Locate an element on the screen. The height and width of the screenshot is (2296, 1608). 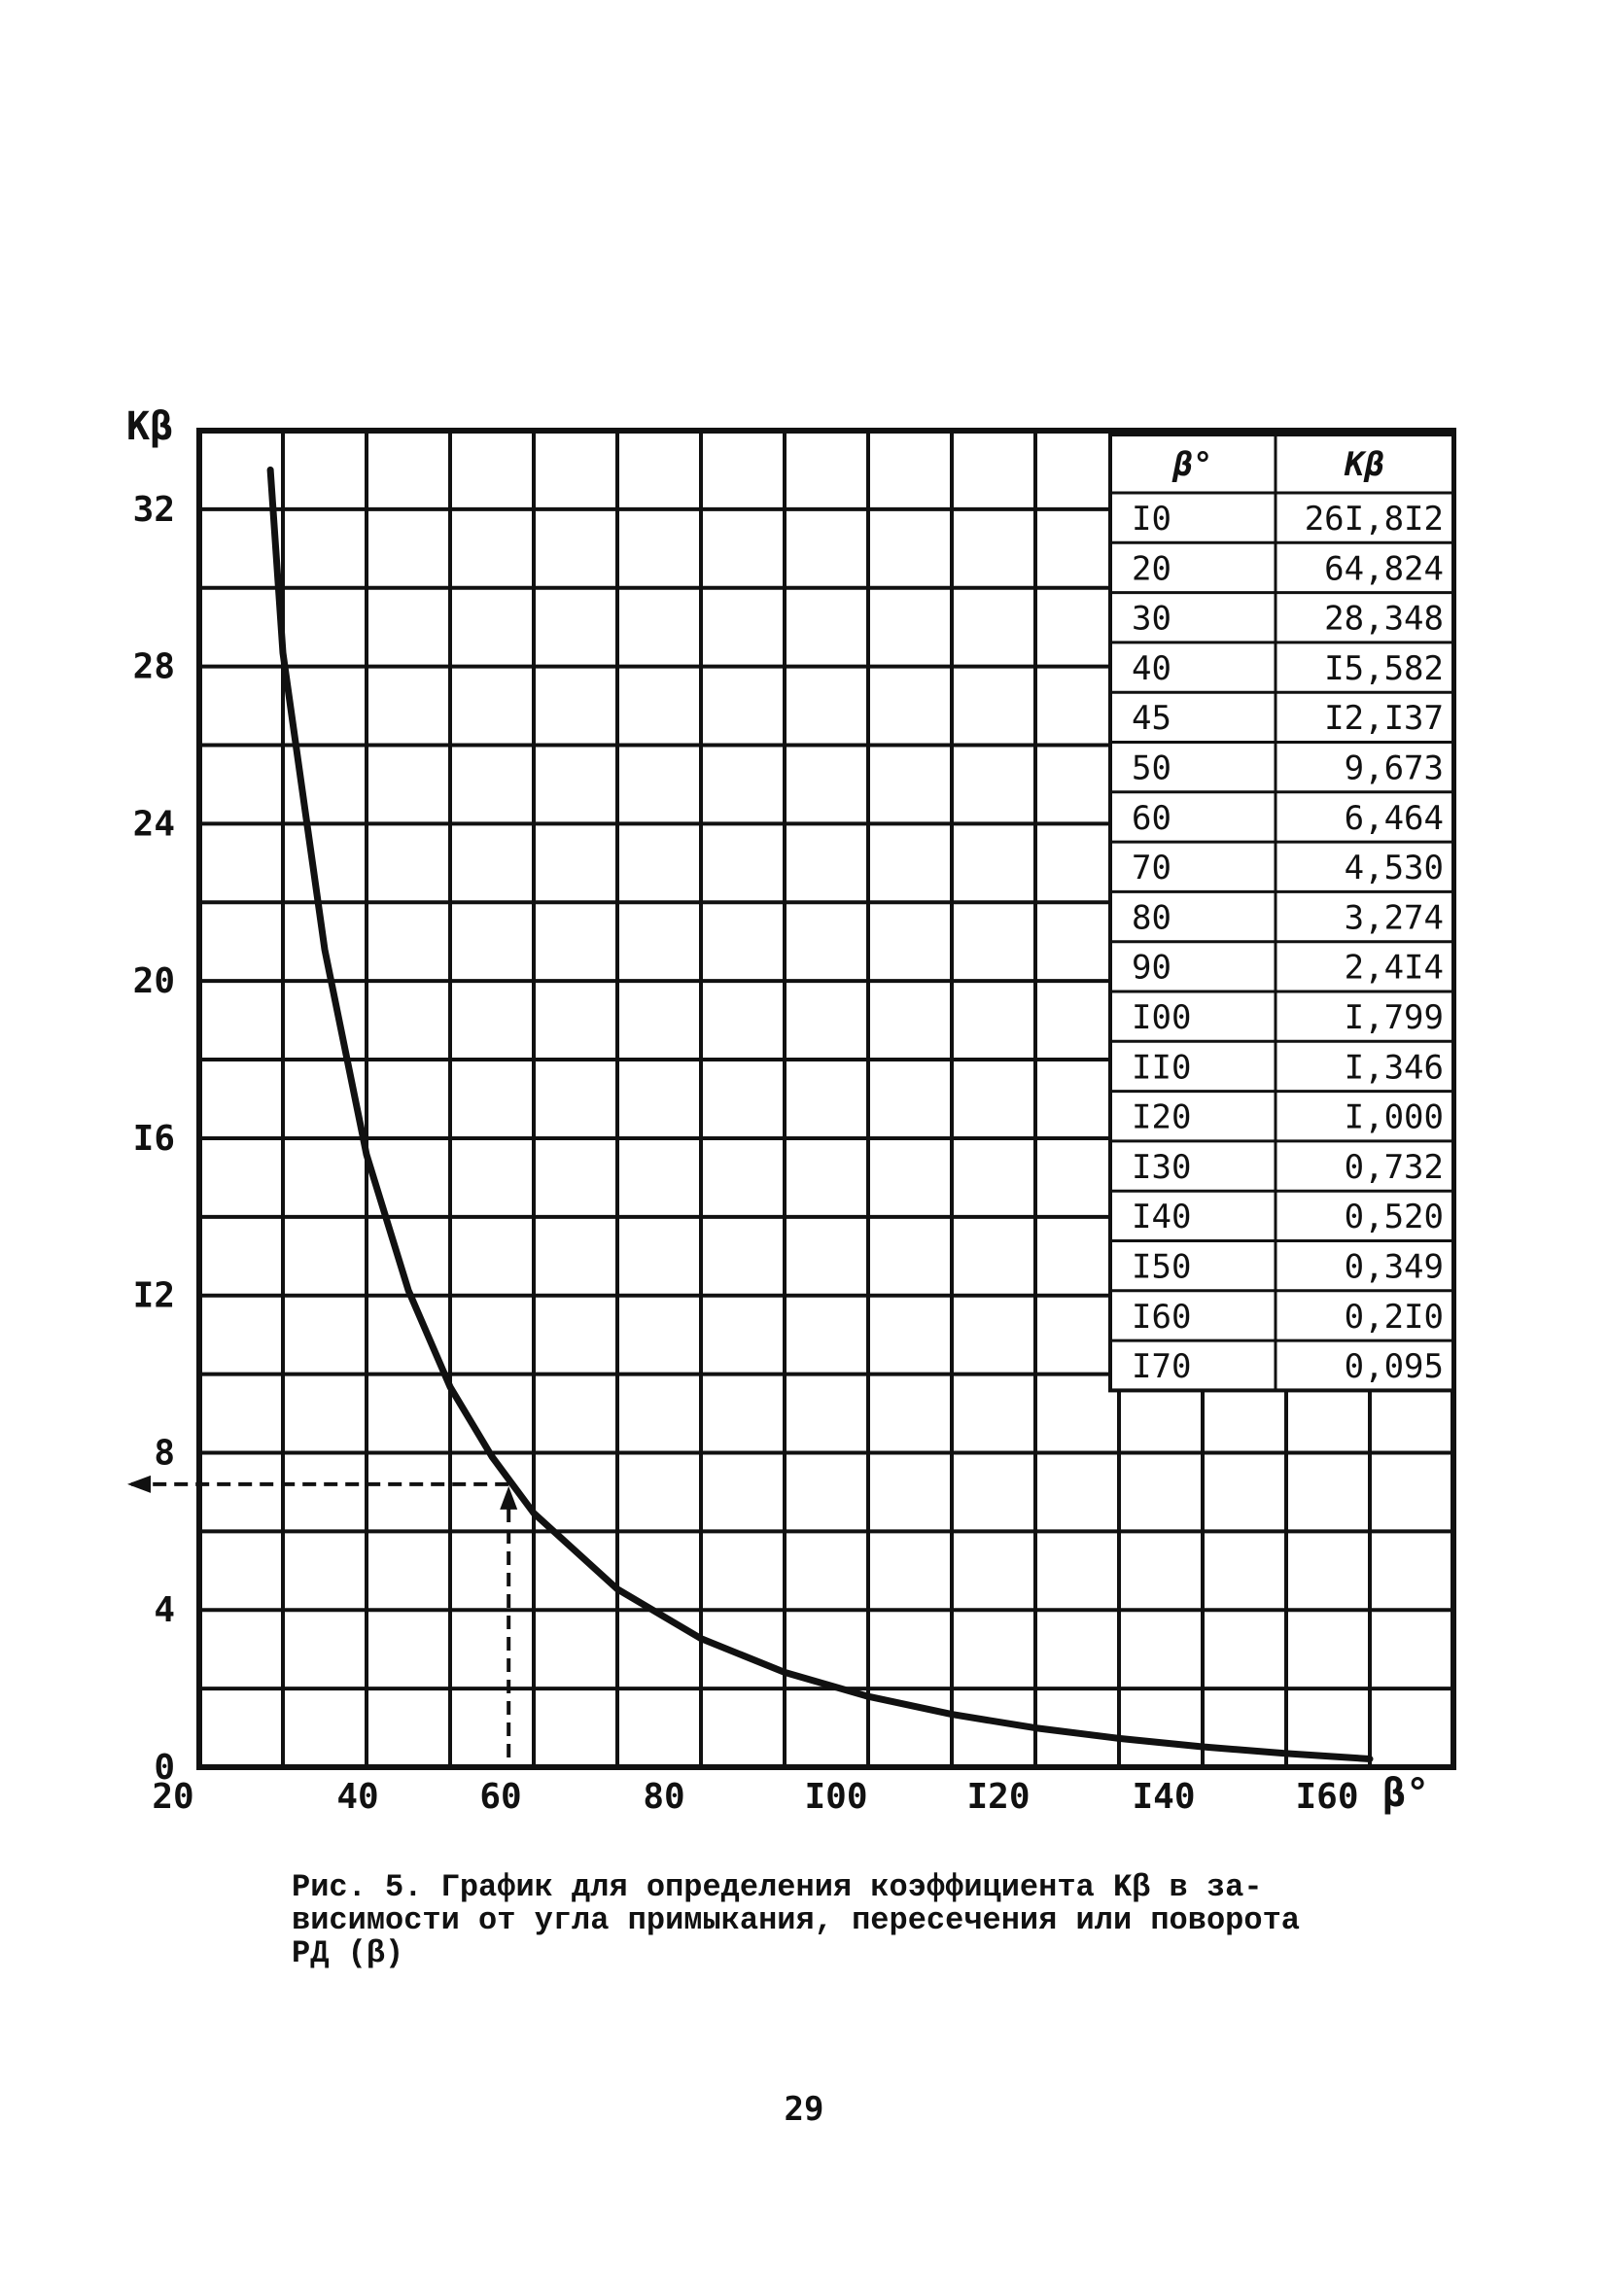
y-tick-label: 32 is located at coordinates (154, 510).